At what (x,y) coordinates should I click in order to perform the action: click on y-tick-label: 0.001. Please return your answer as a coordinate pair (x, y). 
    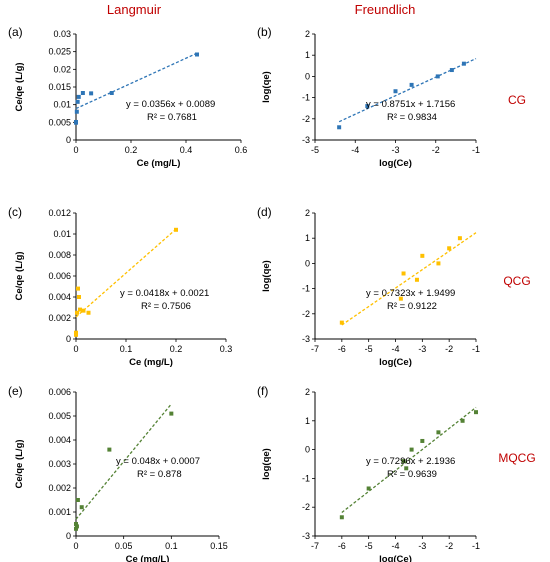
    Looking at the image, I should click on (59, 512).